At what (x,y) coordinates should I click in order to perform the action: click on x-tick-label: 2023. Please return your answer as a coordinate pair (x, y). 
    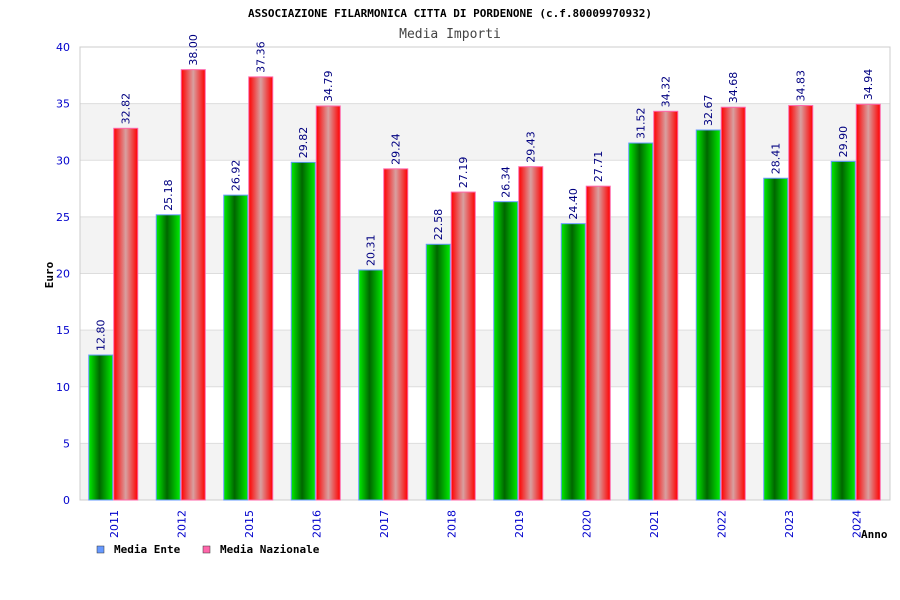
    Looking at the image, I should click on (789, 524).